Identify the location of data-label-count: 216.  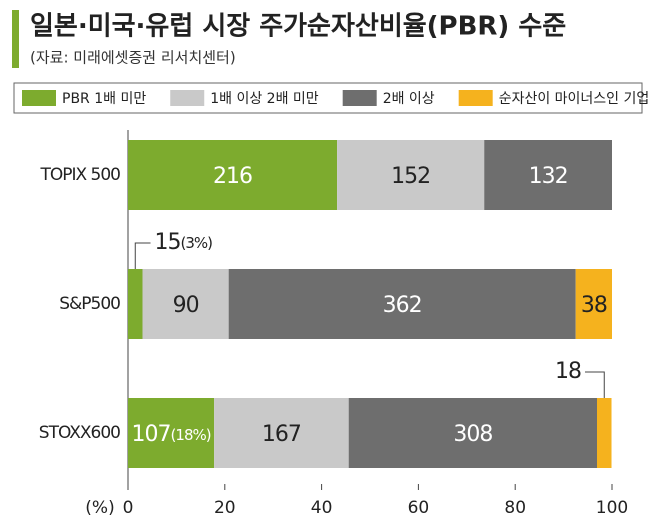
(232, 176).